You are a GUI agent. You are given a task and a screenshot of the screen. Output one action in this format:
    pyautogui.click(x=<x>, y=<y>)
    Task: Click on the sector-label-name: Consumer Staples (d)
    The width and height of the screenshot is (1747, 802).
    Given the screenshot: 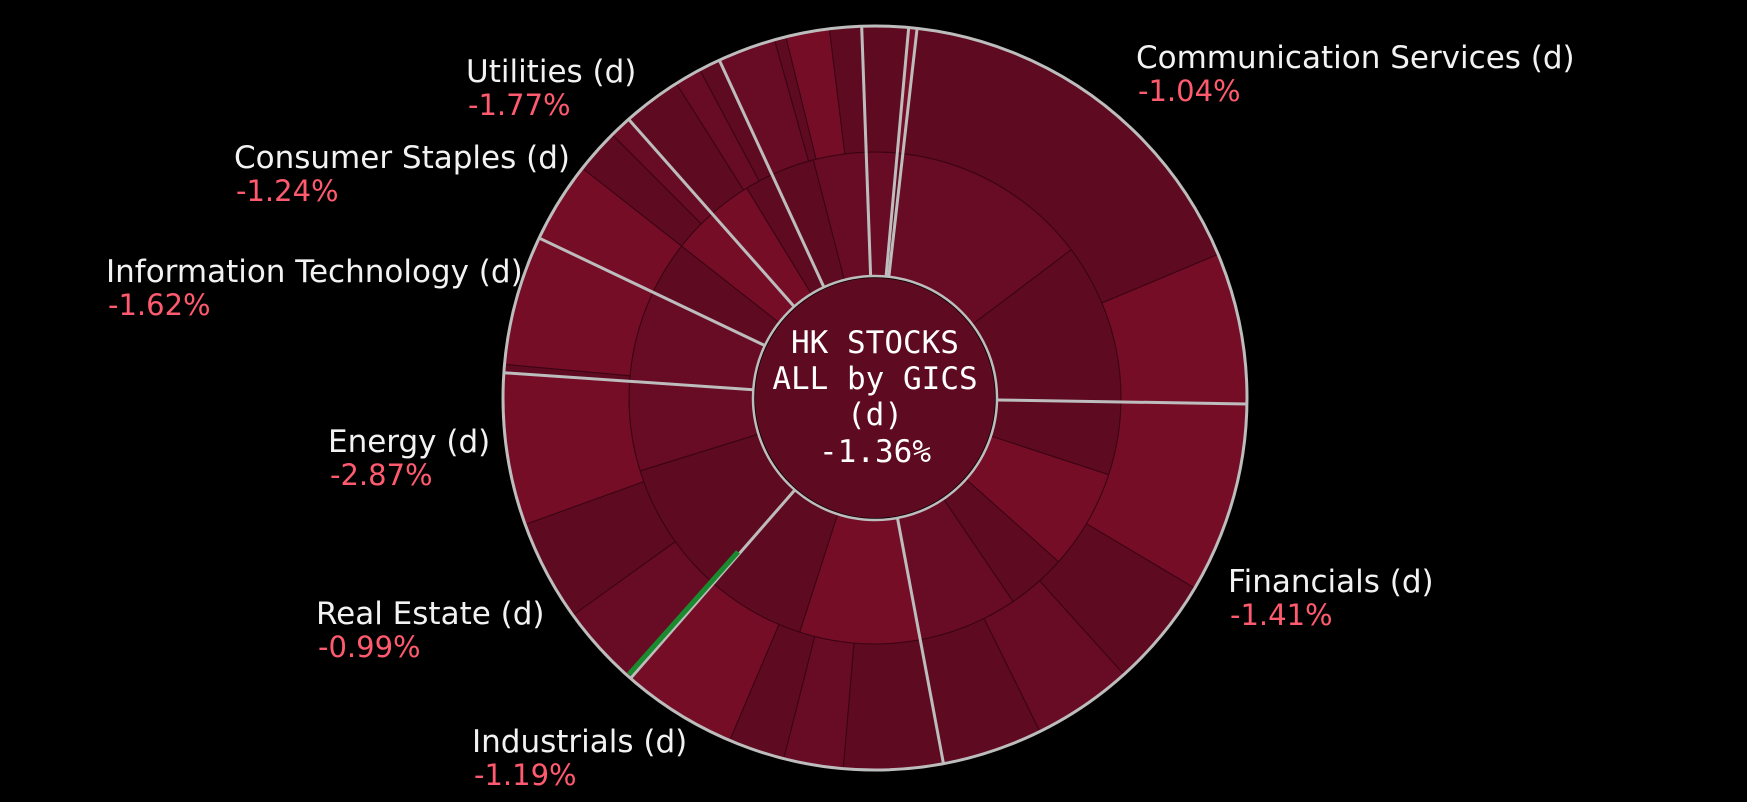 What is the action you would take?
    pyautogui.click(x=402, y=158)
    